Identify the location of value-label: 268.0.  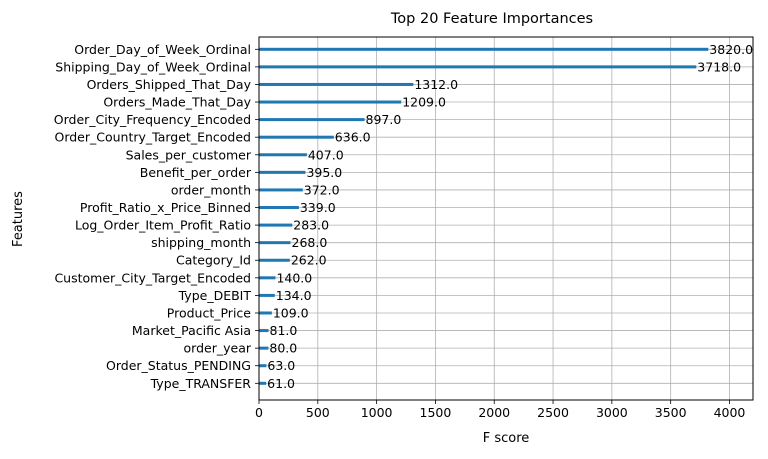
(310, 242).